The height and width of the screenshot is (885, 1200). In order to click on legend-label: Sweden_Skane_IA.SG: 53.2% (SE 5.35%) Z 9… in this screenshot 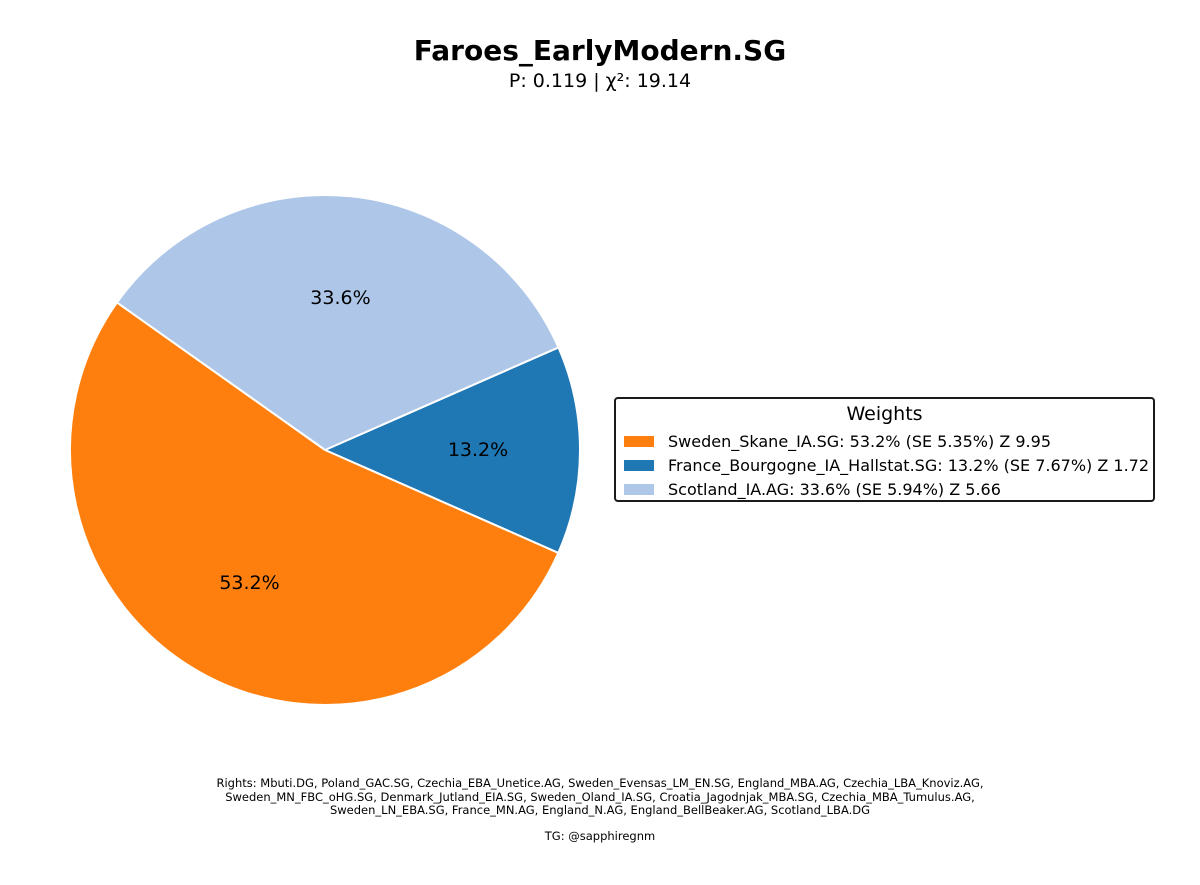, I will do `click(859, 441)`.